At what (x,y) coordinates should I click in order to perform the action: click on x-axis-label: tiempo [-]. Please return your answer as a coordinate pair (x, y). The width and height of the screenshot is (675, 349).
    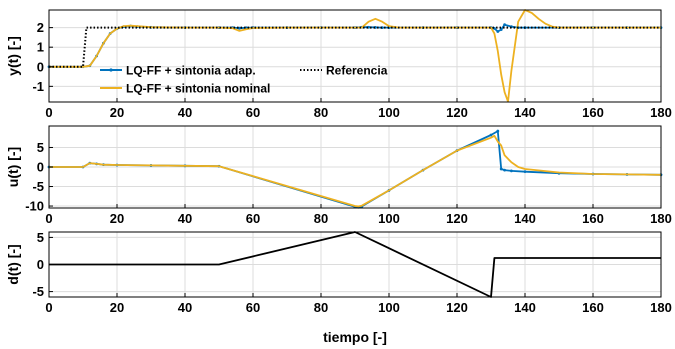
    Looking at the image, I should click on (355, 337).